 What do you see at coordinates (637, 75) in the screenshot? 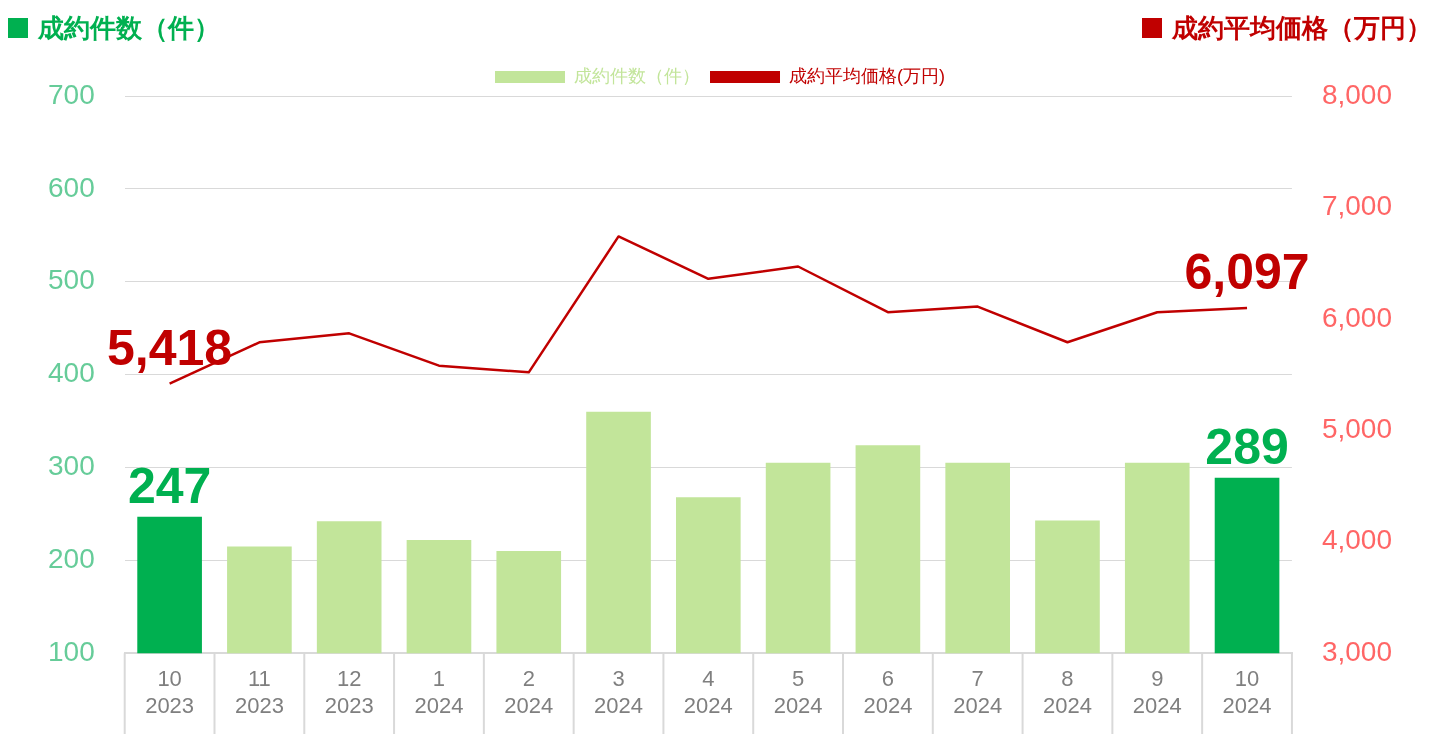
I see `legend-label: 成約件数（件）` at bounding box center [637, 75].